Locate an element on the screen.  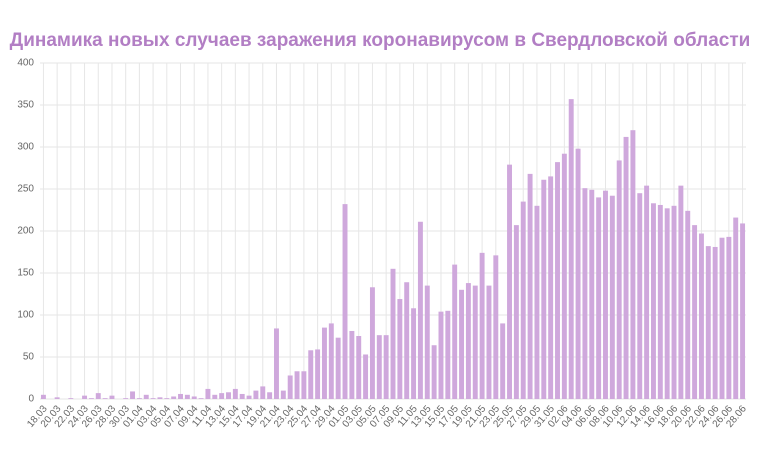
y-tick-label: 350 is located at coordinates (25, 105).